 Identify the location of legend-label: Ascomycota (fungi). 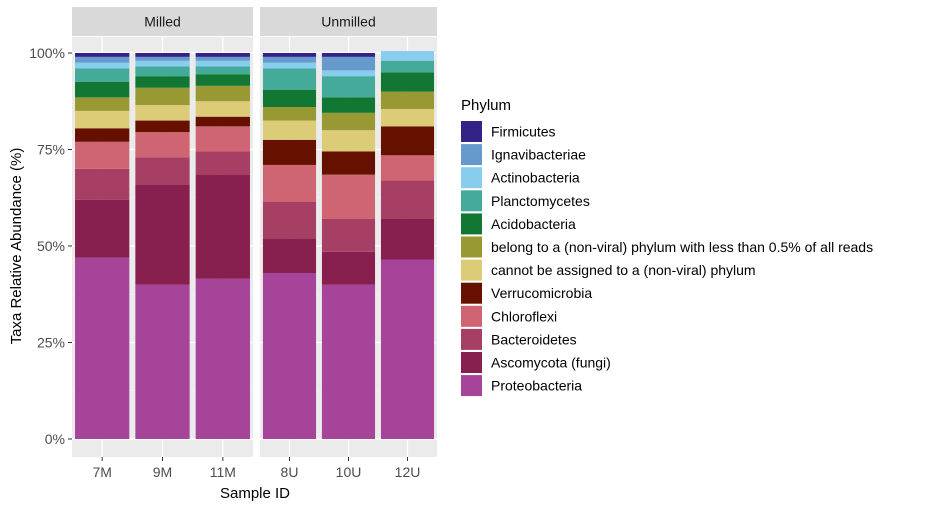
(551, 363).